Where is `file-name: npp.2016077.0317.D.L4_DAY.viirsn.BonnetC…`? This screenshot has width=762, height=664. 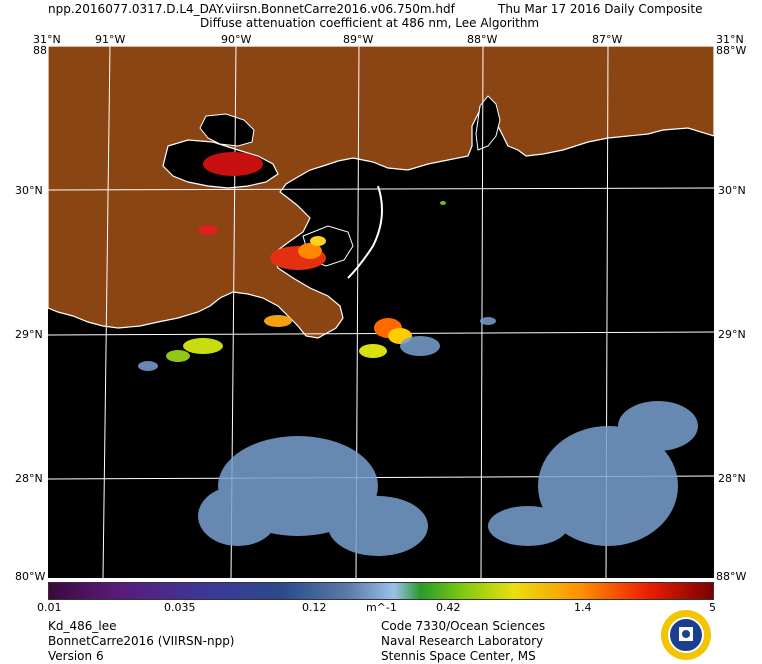
file-name: npp.2016077.0317.D.L4_DAY.viirsn.BonnetC… is located at coordinates (251, 9).